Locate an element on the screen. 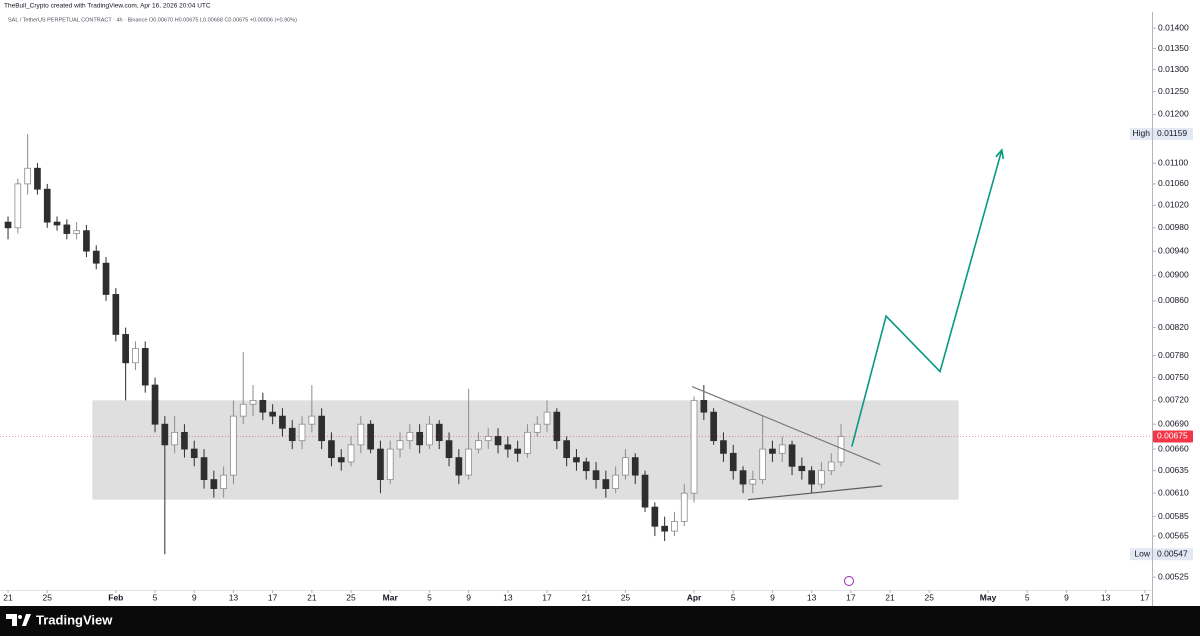  y-tick-label: 0.01200 is located at coordinates (1173, 114).